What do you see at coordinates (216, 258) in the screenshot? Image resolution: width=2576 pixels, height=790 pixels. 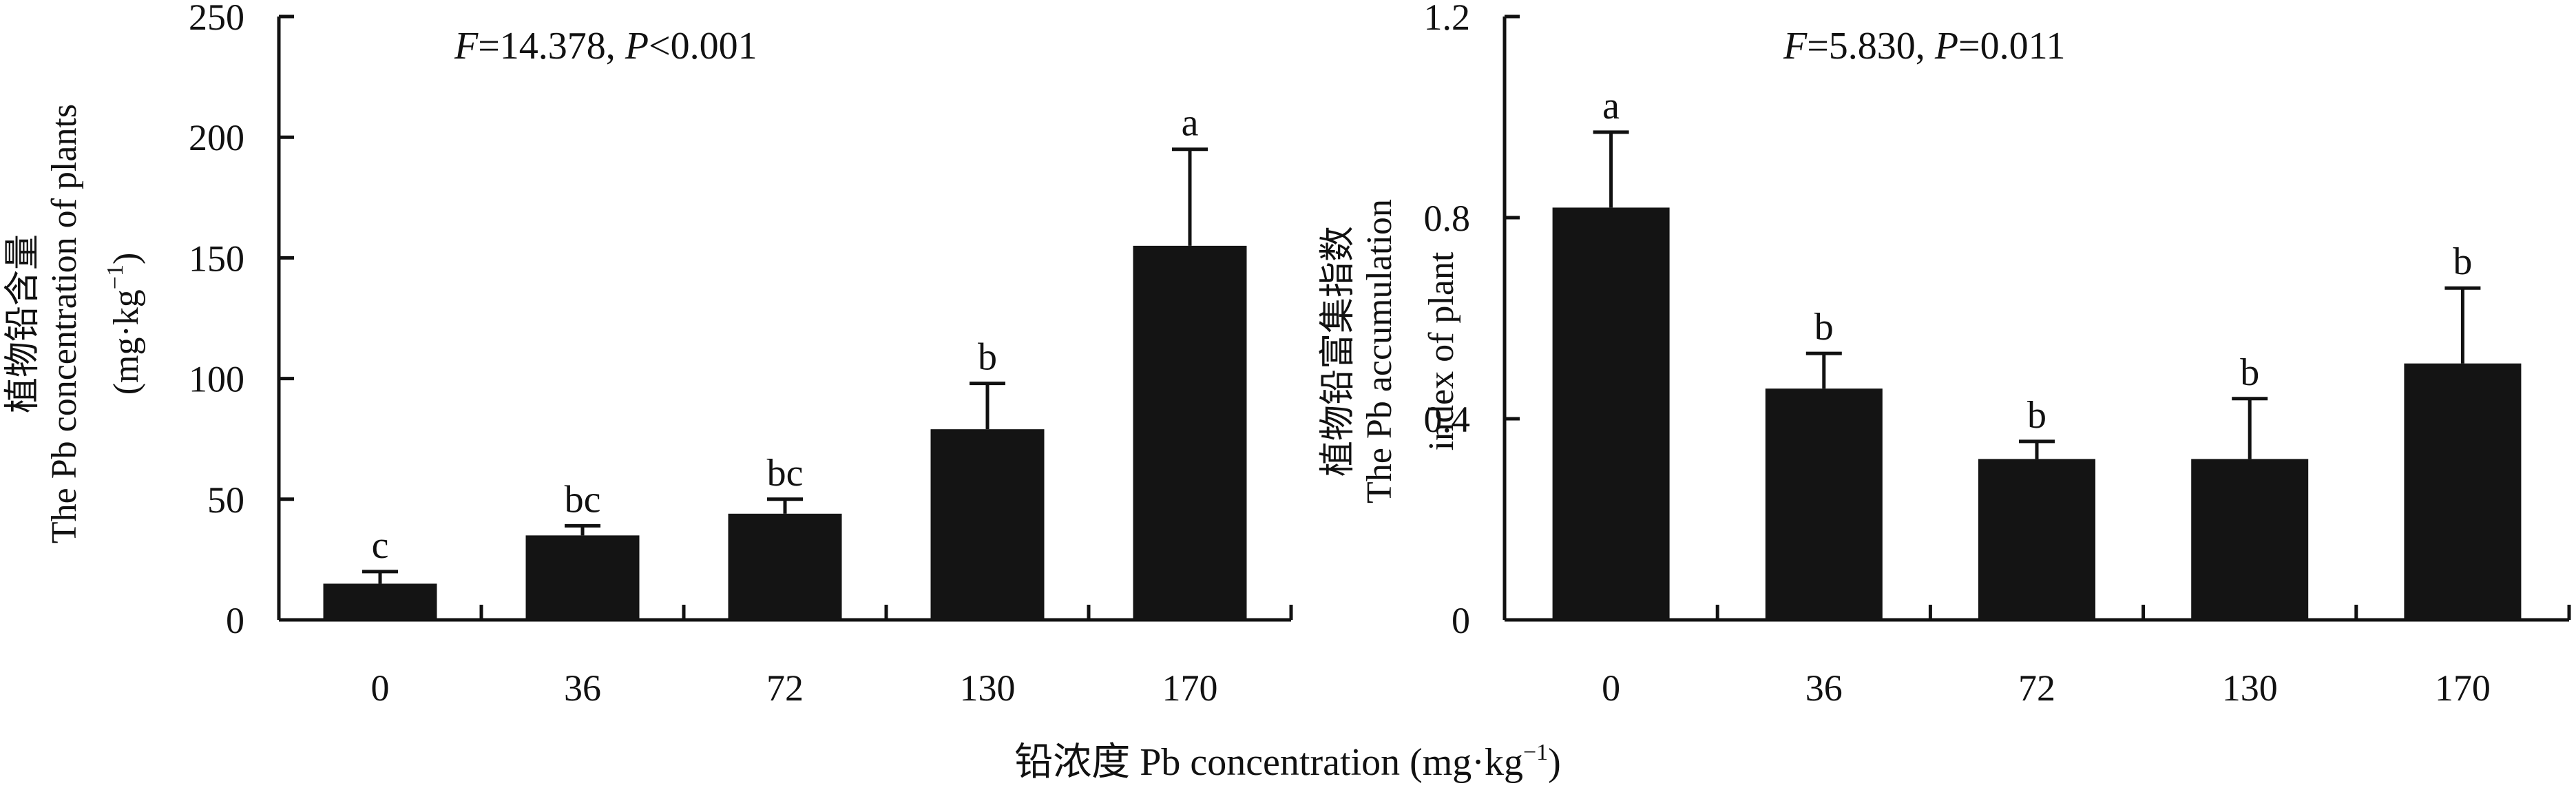 I see `y-tick-label: 150` at bounding box center [216, 258].